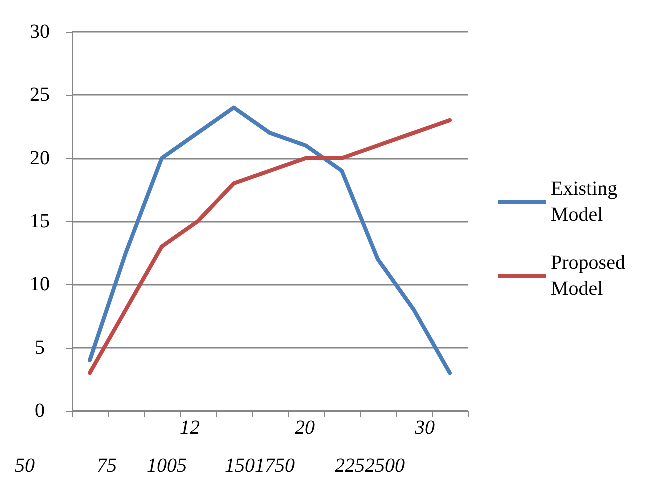 The height and width of the screenshot is (478, 656). What do you see at coordinates (40, 221) in the screenshot?
I see `y-tick-label: 15` at bounding box center [40, 221].